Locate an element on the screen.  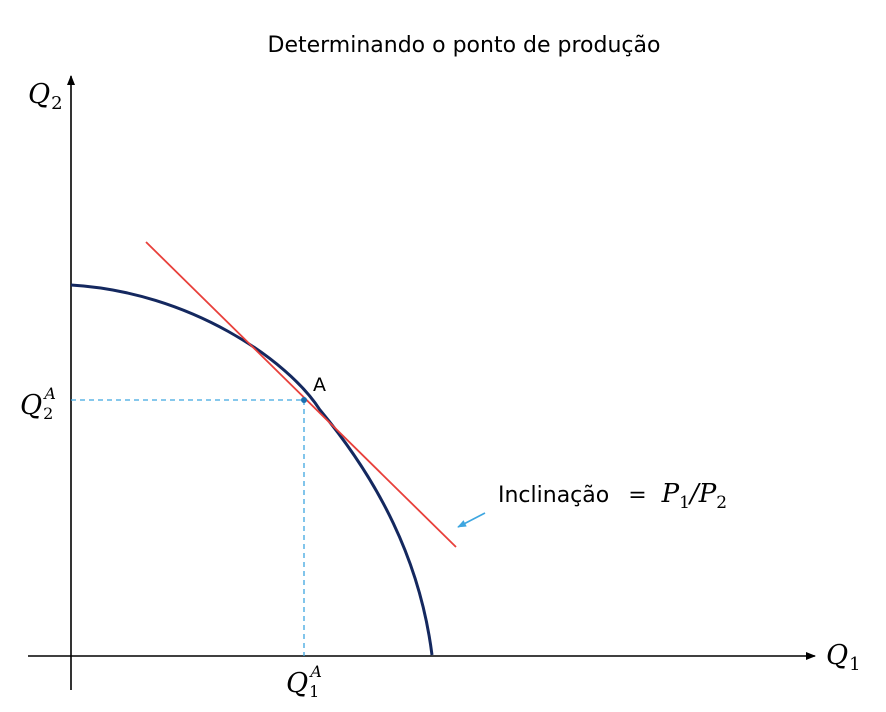
slope-annotation: Inclinação = P1/P2 is located at coordinates (612, 496).